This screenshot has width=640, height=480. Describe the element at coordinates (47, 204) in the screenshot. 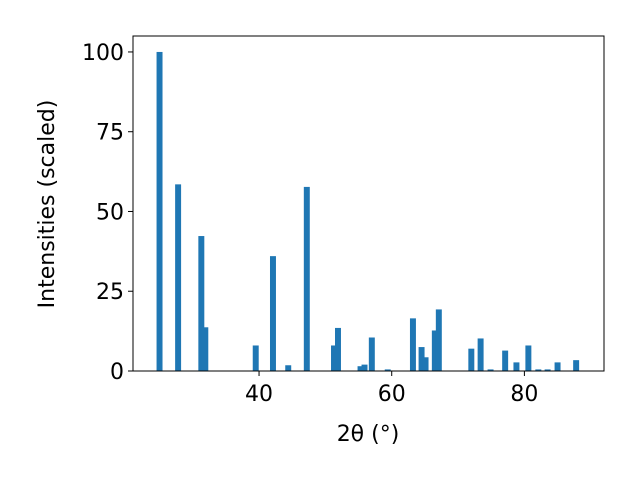

I see `y-axis-label: Intensities (scaled)` at that location.